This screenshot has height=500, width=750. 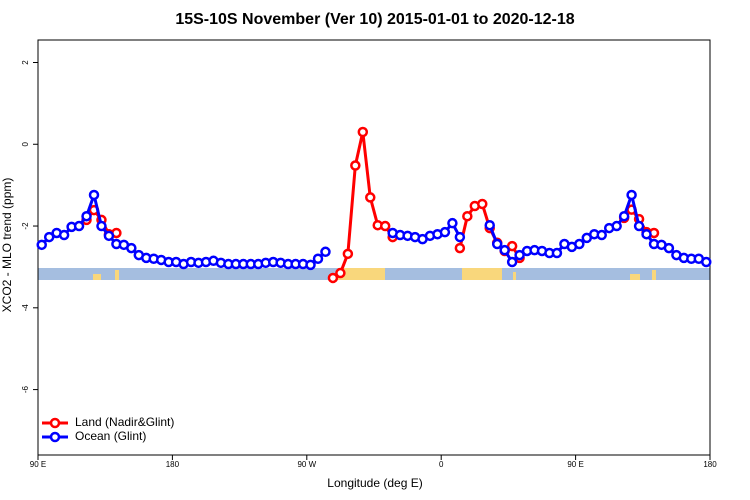 I want to click on legend-label: Land (Nadir&Glint), so click(x=124, y=422).